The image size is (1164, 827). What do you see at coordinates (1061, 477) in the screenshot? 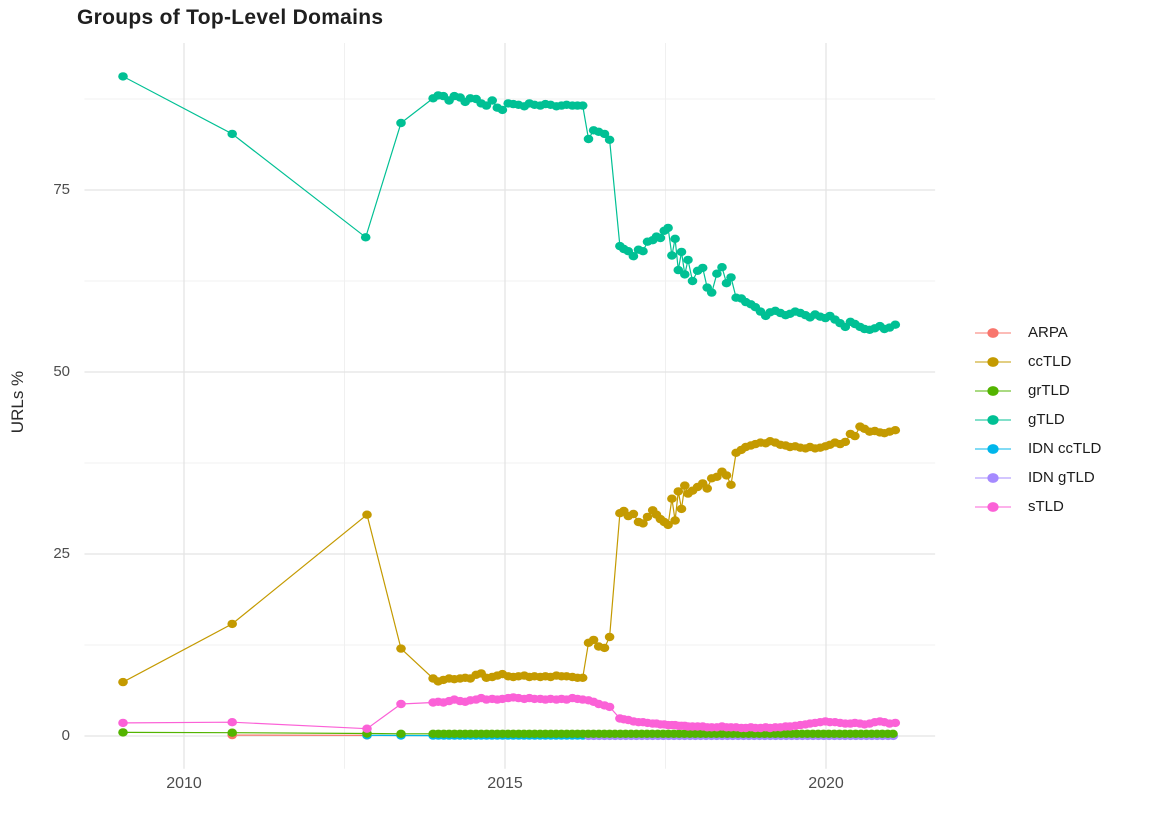
I see `legend-label-idn-gtld: IDN gTLD` at bounding box center [1061, 477].